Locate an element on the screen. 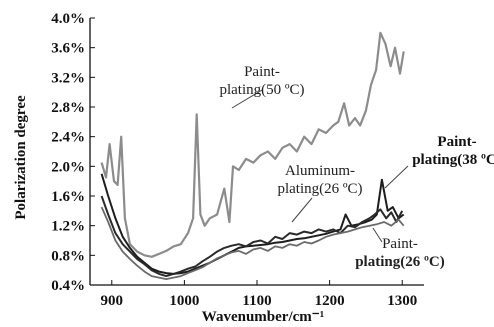 This screenshot has height=327, width=494. x-axis-label: Wavenumber/cm⁻¹ is located at coordinates (263, 317).